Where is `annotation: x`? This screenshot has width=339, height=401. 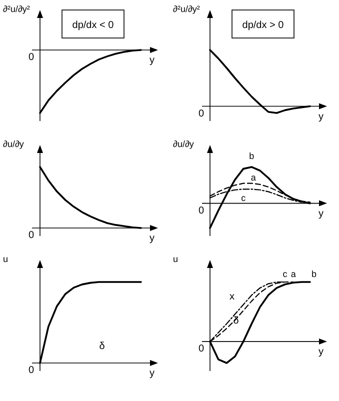 annotation: x is located at coordinates (232, 297).